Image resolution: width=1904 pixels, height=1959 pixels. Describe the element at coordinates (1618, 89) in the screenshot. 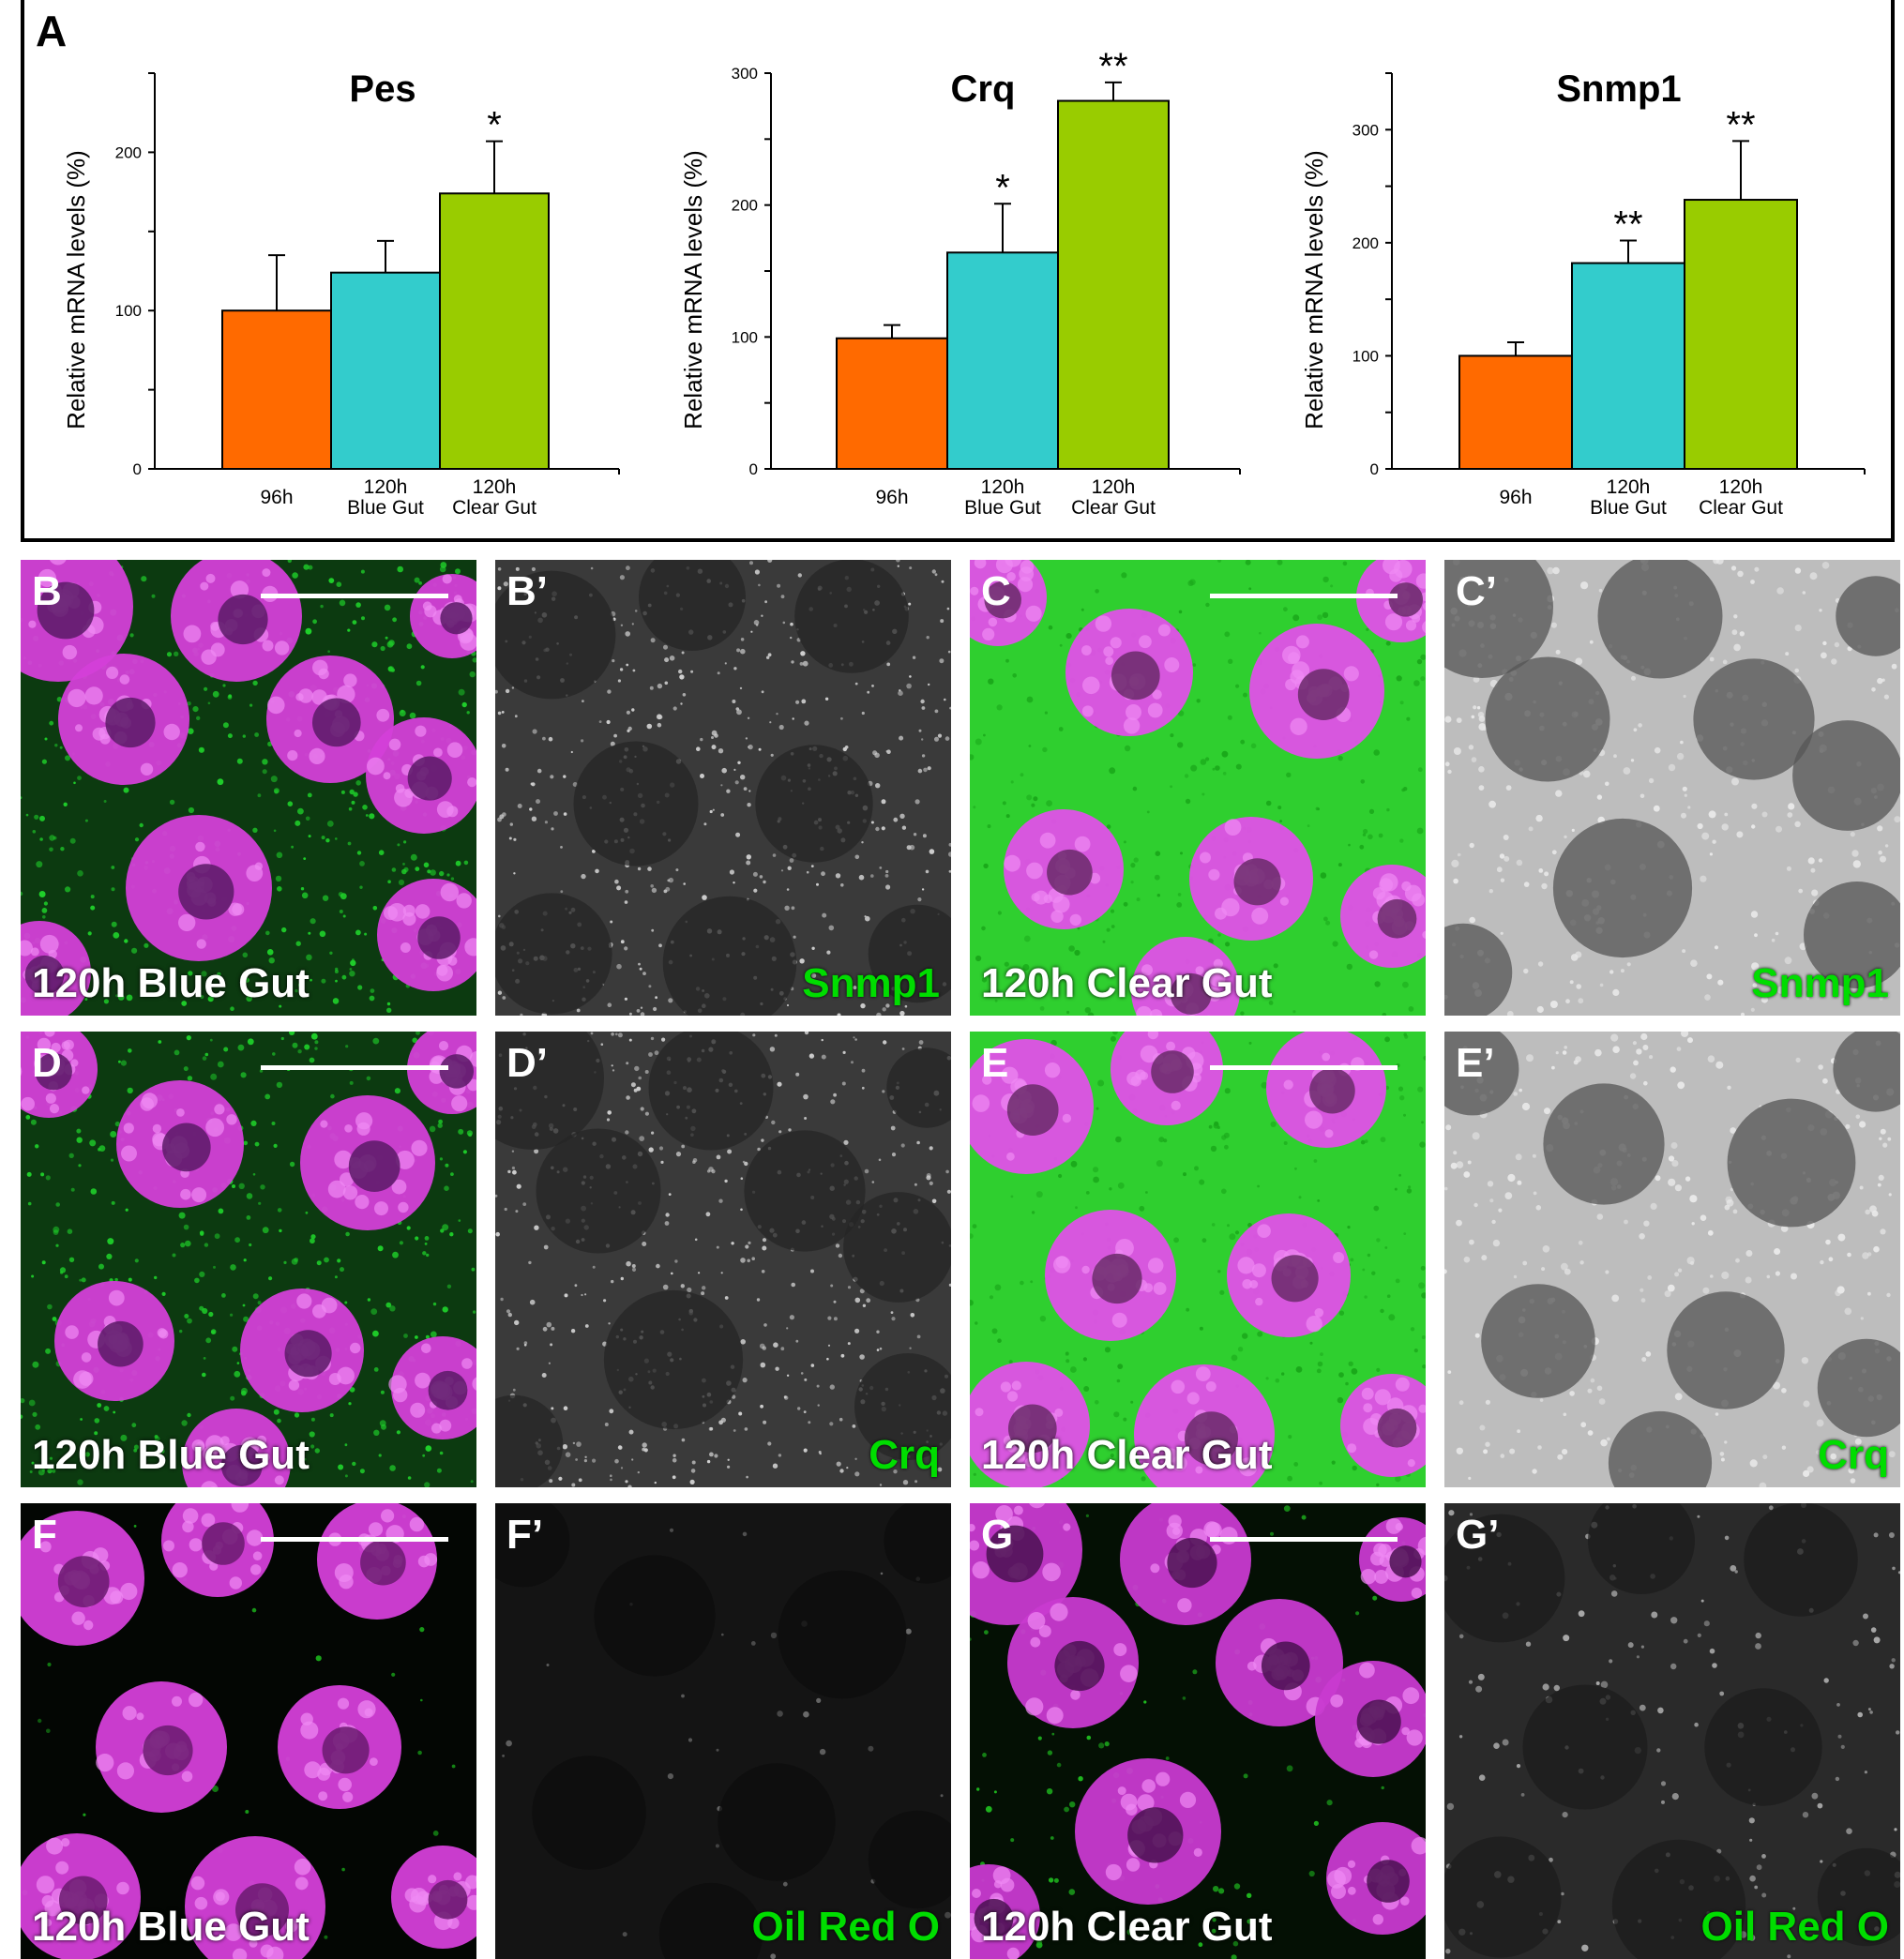

I see `chart-title: Snmp1` at that location.